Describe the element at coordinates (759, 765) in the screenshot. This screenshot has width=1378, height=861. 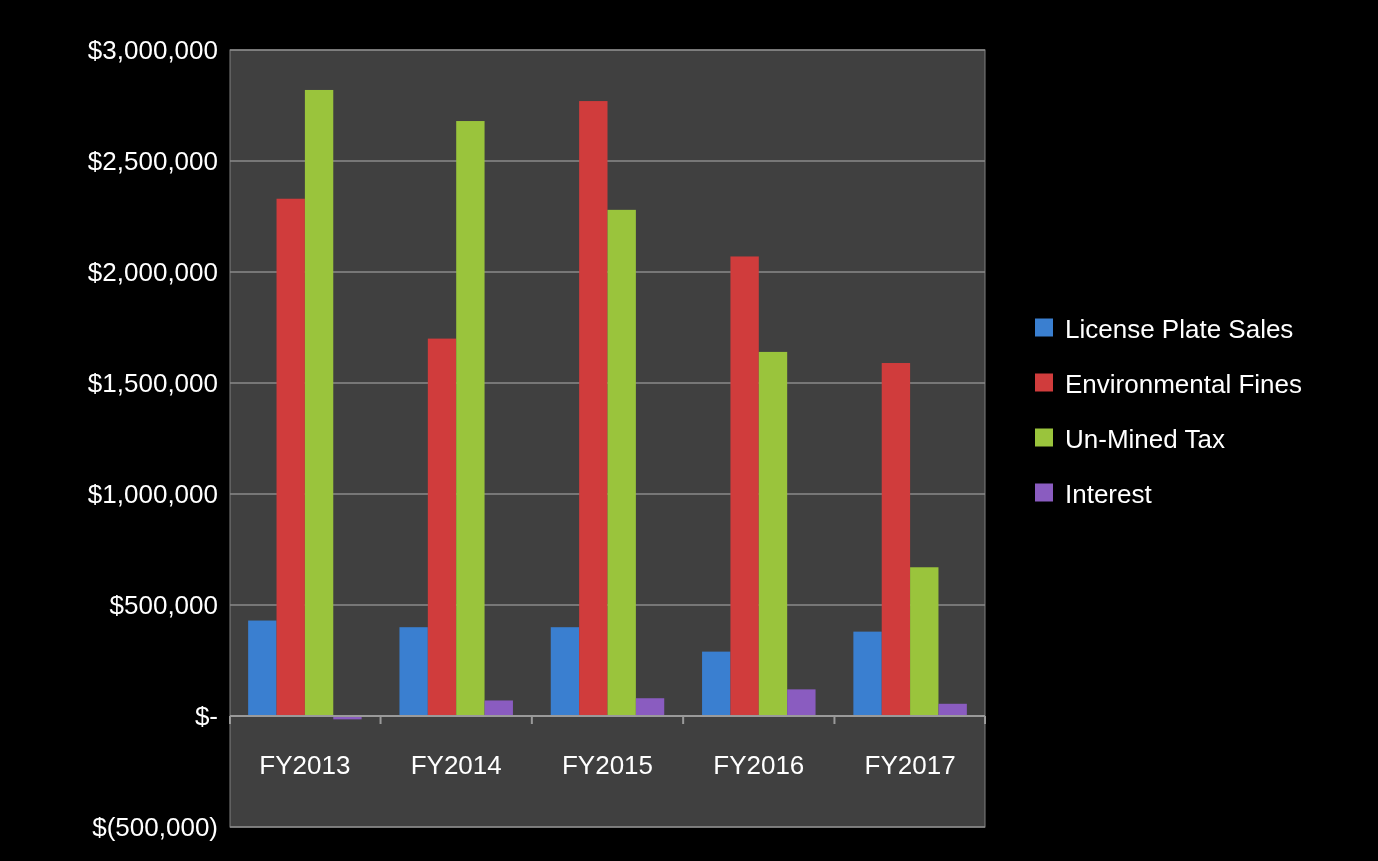
I see `x-tick-label: FY2016` at that location.